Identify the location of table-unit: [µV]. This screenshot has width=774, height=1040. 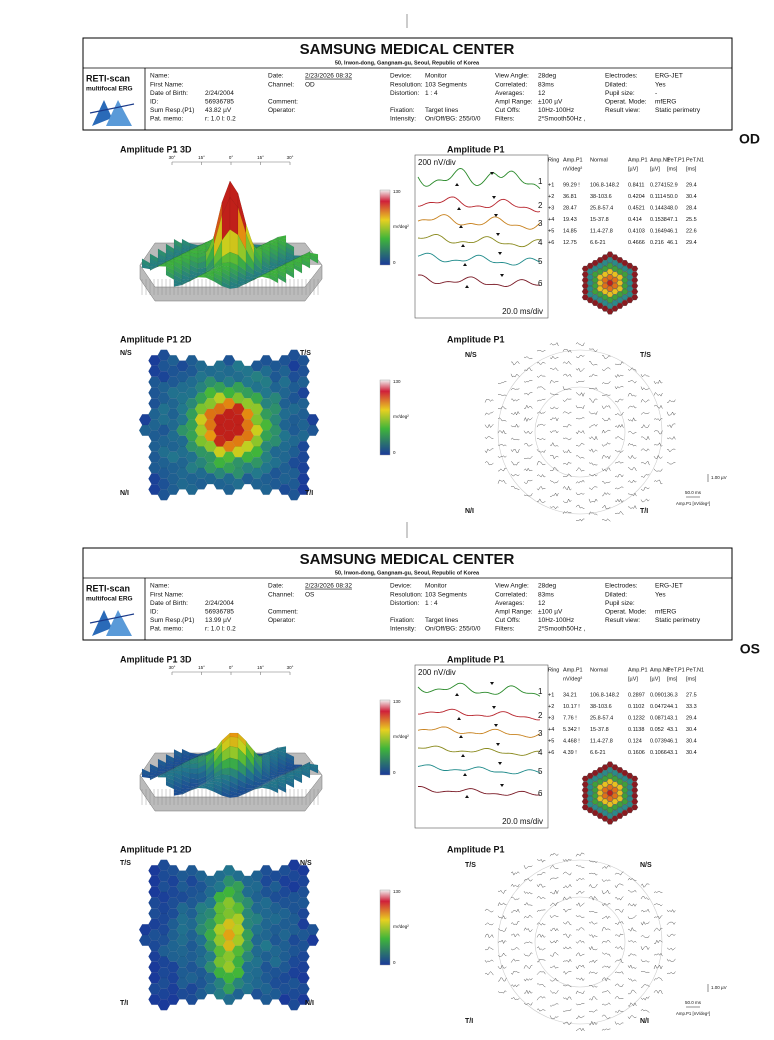
(655, 169).